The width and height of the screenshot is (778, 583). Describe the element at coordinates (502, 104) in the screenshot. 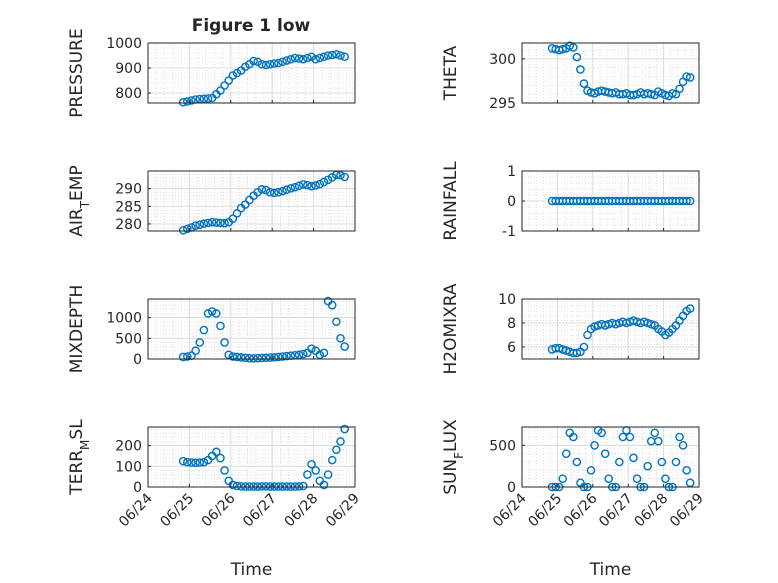

I see `y-tick-label: 295` at that location.